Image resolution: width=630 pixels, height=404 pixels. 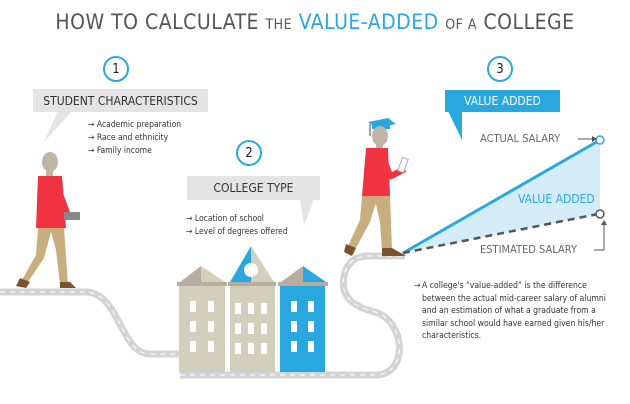 What do you see at coordinates (600, 140) in the screenshot?
I see `actual-salary-point` at bounding box center [600, 140].